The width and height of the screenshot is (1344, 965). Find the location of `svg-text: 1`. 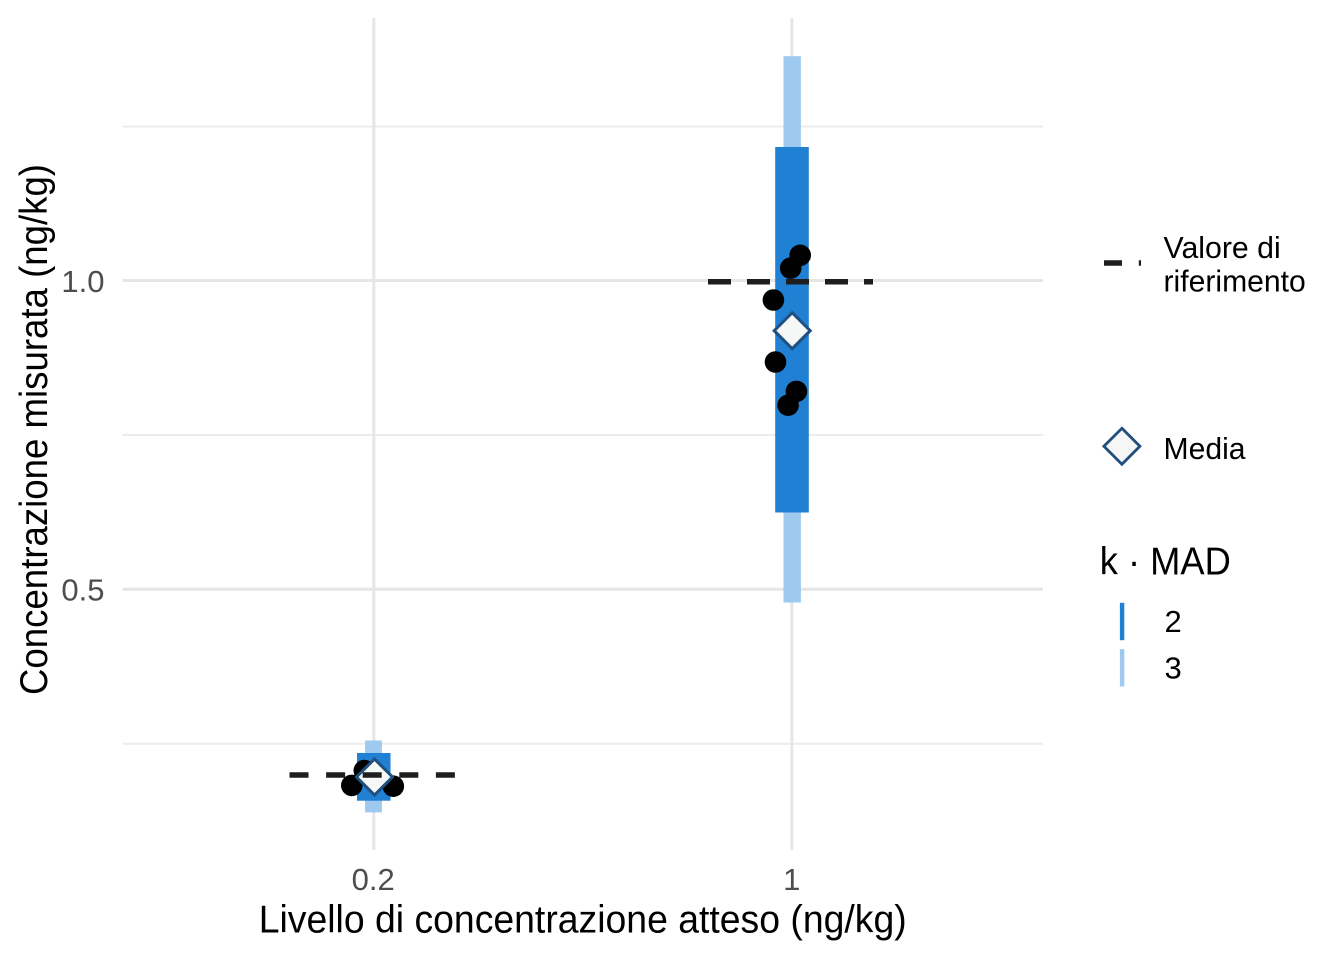

svg-text: 1 is located at coordinates (791, 879).